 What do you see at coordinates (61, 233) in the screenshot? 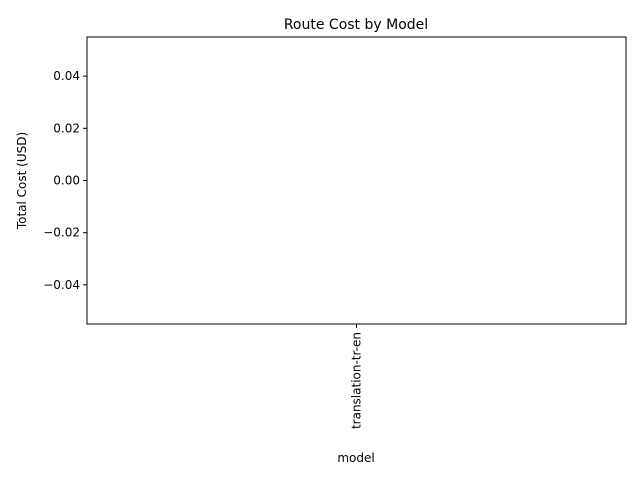
I see `y-tick-label: −0.02` at bounding box center [61, 233].